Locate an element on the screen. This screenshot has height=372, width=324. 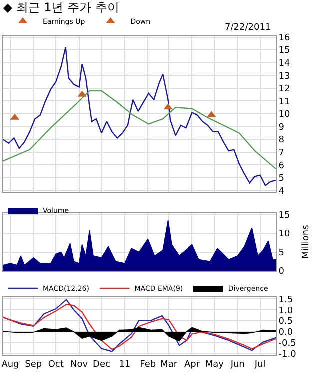
y-tick-label: 1.0 is located at coordinates (286, 311).